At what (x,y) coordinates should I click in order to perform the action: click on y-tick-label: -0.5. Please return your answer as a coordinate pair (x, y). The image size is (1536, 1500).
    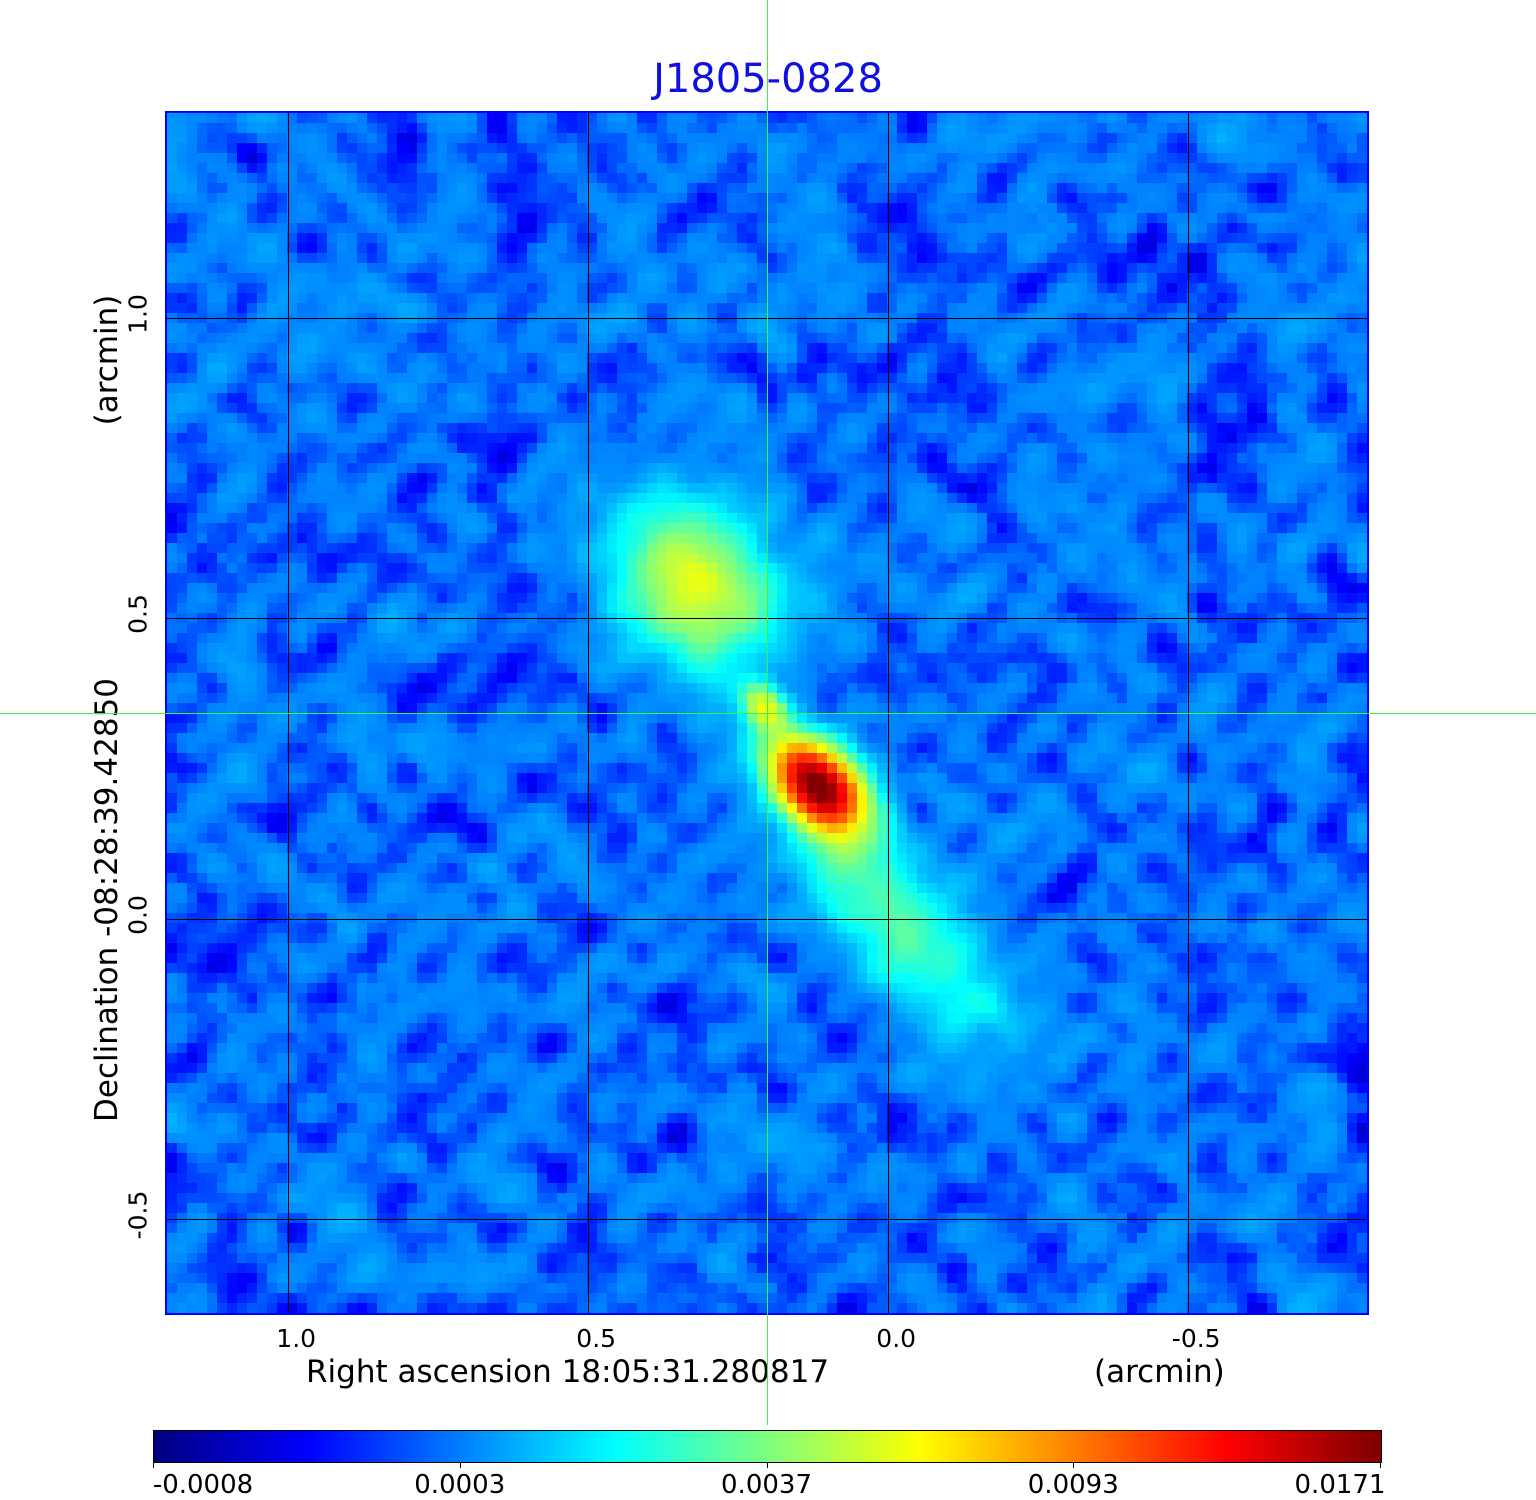
    Looking at the image, I should click on (138, 1215).